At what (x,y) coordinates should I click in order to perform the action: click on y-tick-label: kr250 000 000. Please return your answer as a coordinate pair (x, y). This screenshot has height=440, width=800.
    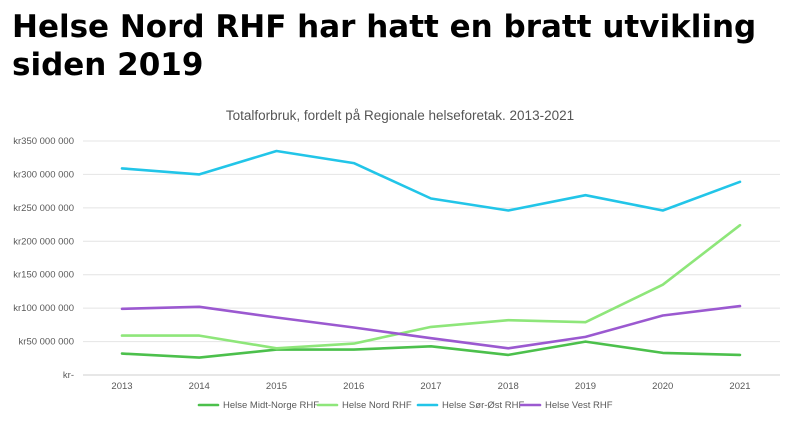
    Looking at the image, I should click on (43, 208).